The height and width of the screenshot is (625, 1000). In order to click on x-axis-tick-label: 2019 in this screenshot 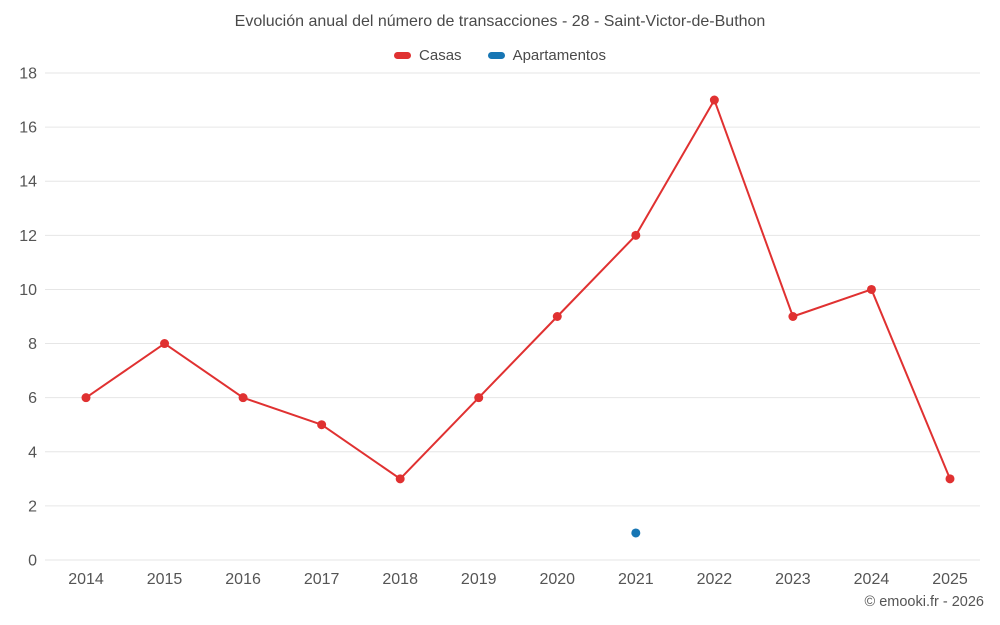, I will do `click(479, 579)`.